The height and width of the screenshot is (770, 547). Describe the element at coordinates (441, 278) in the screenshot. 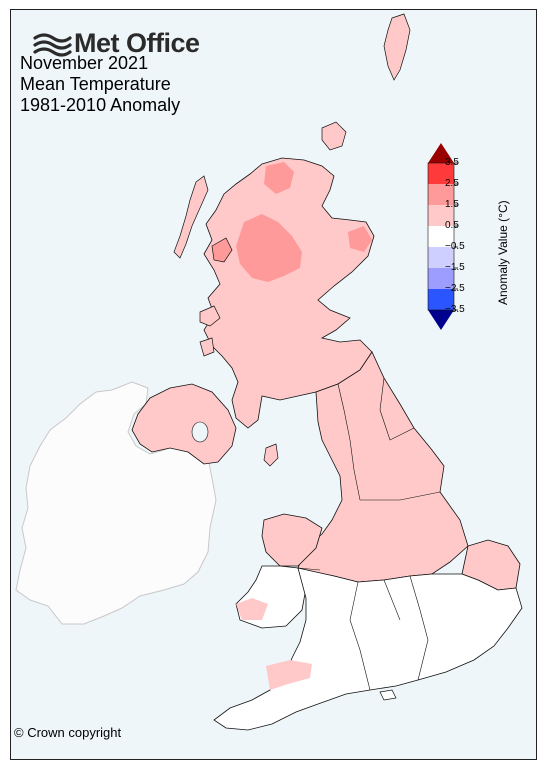

I see `colorbar-bin-neg1.5-neg2.5` at that location.